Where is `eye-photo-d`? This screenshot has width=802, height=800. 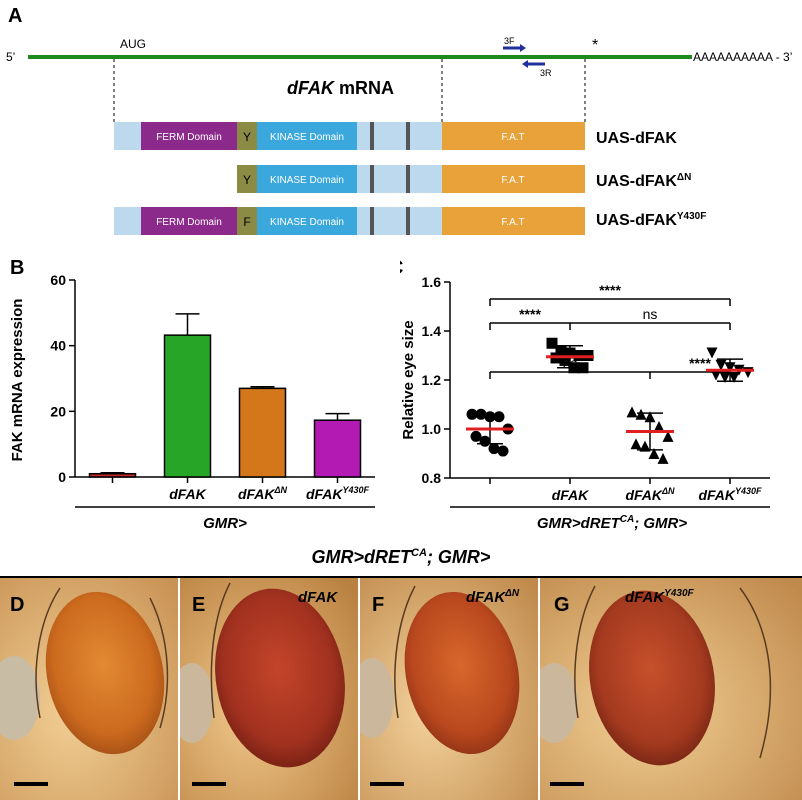 eye-photo-d is located at coordinates (89, 689).